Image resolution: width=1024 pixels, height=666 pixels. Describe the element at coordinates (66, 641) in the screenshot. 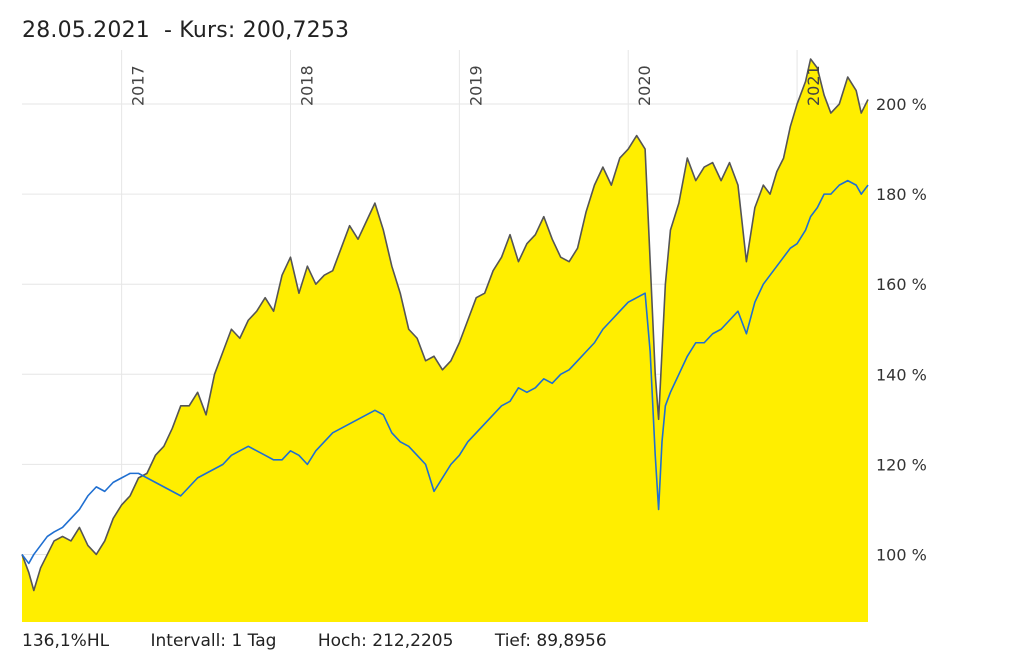

I see `footer-hl: 136,1%HL` at that location.